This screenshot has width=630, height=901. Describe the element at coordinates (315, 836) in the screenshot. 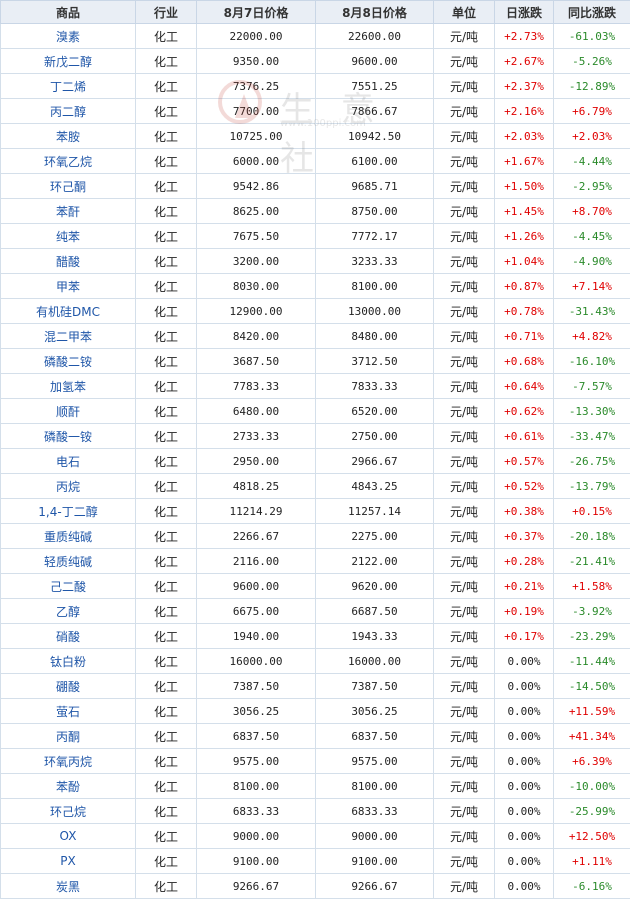

I see `table-row: OX 化工 9000.00 9000.00 元/吨 0.00% +12.50%` at that location.